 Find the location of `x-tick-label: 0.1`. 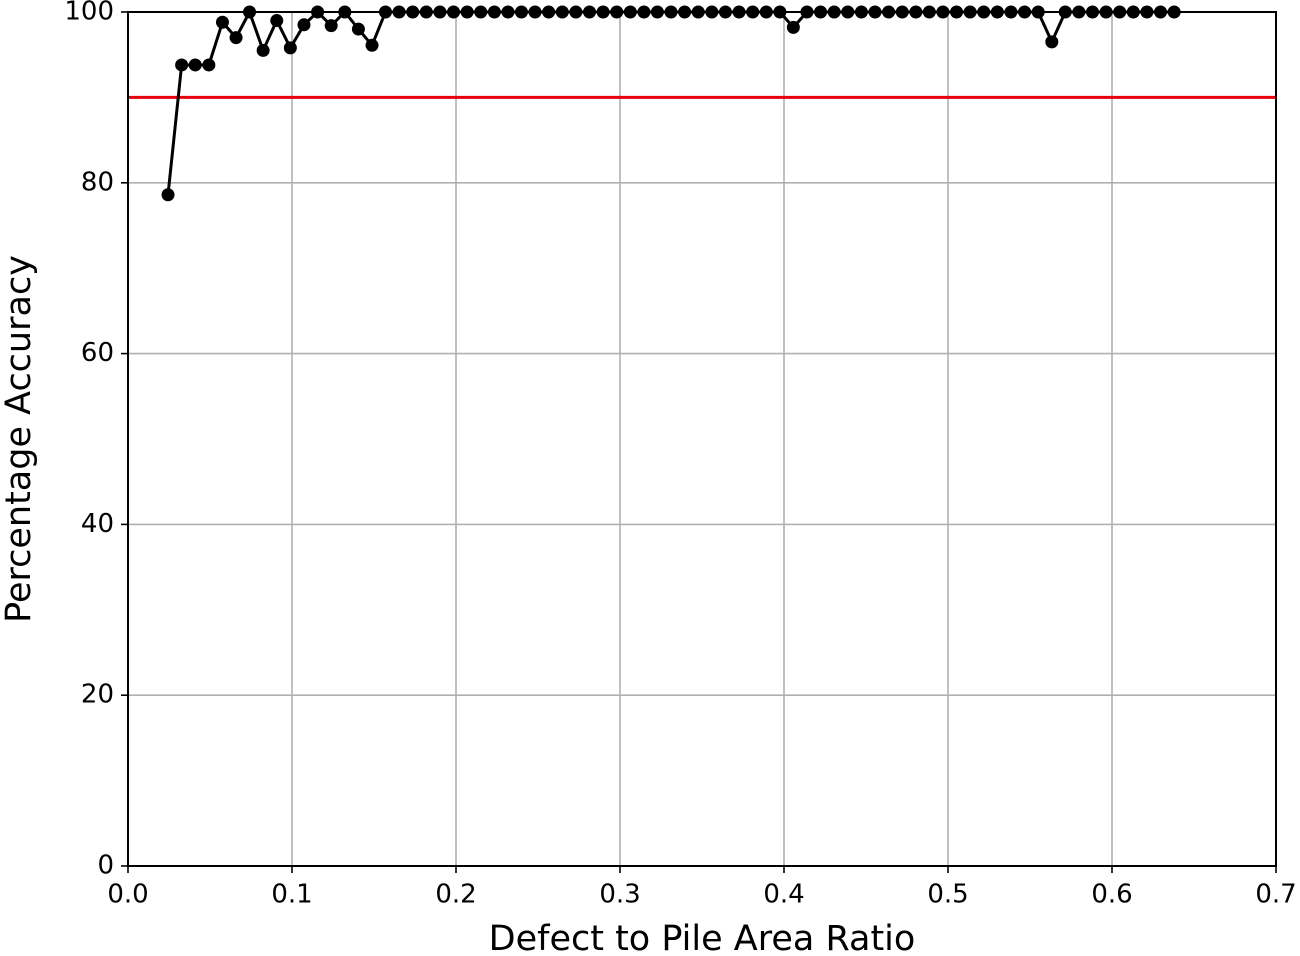

x-tick-label: 0.1 is located at coordinates (291, 895).